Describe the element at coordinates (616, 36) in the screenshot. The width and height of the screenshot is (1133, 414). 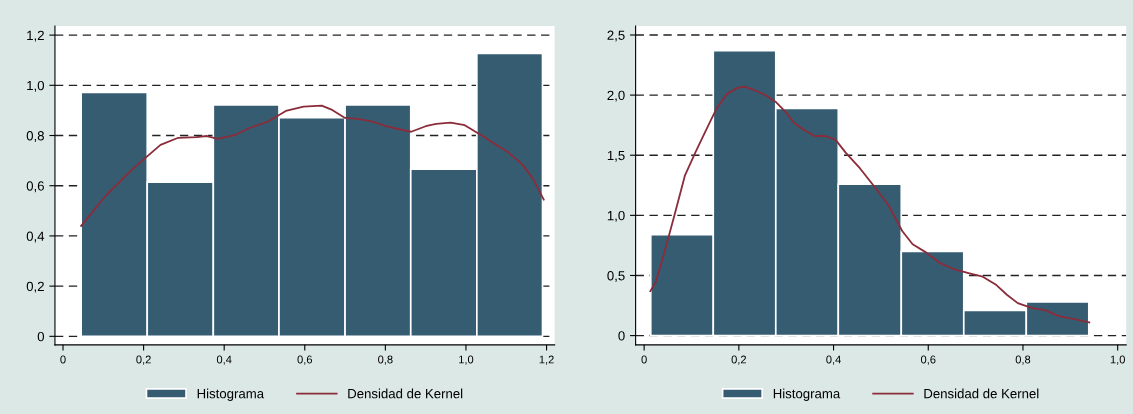
I see `y-tick-label: 2,5` at that location.